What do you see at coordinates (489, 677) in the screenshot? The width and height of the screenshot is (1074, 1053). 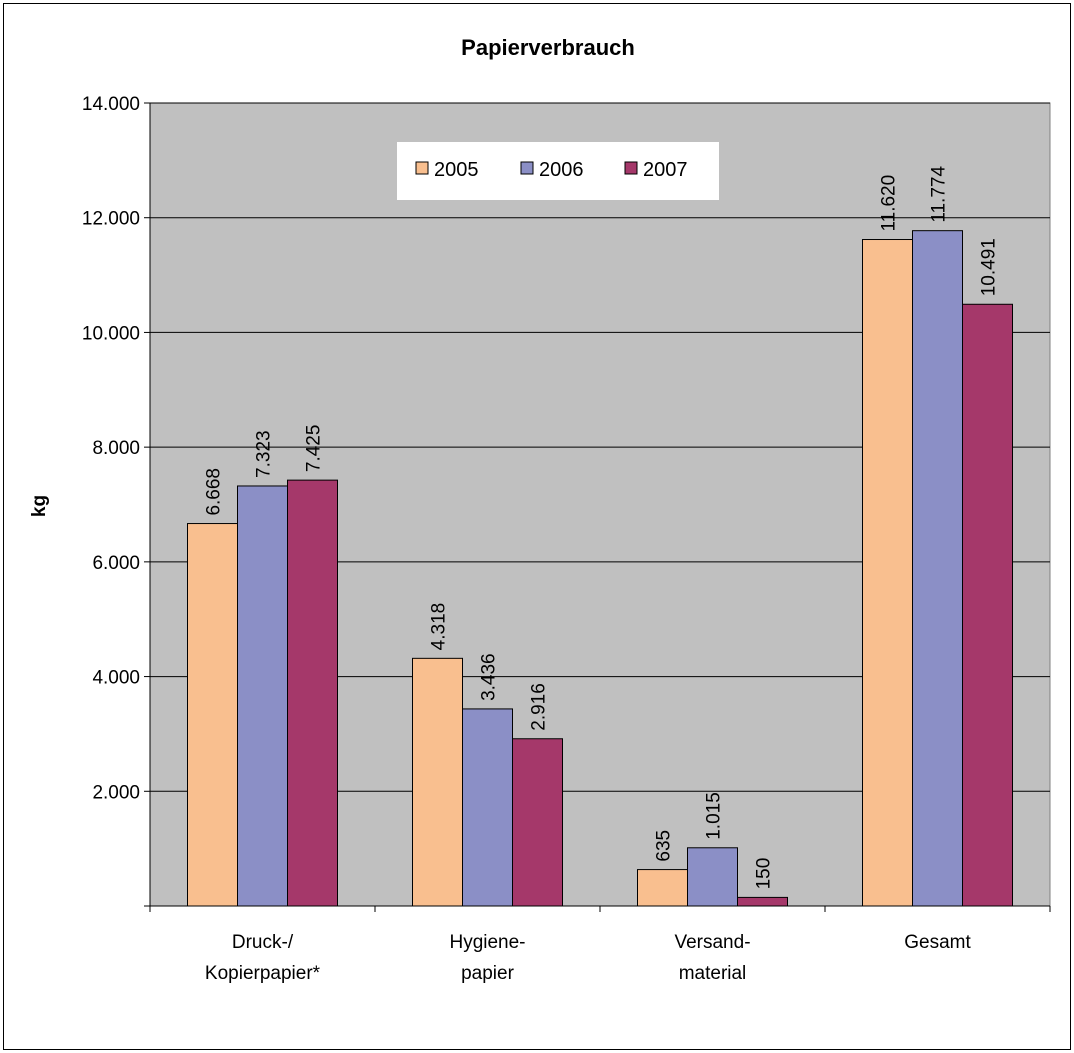 I see `data-label: 3.436` at bounding box center [489, 677].